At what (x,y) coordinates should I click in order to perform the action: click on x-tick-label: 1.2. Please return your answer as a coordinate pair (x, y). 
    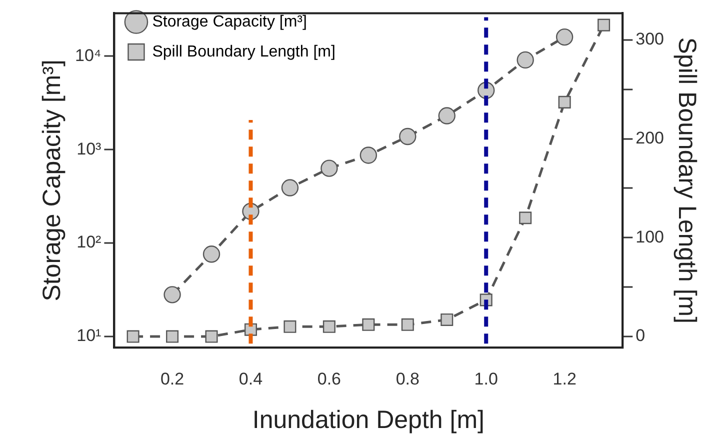
    Looking at the image, I should click on (564, 378).